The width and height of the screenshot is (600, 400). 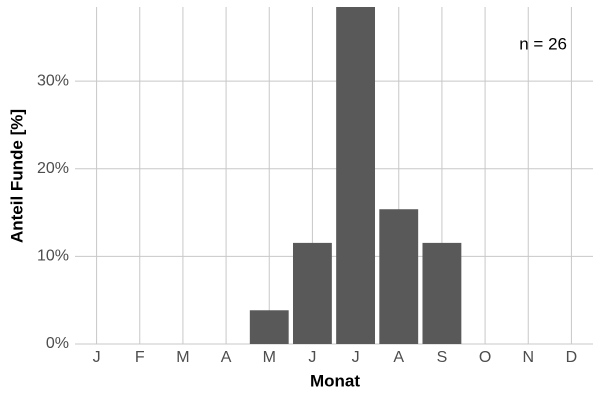 I want to click on y-axis-title: Anteil Funde [%], so click(x=16, y=176).